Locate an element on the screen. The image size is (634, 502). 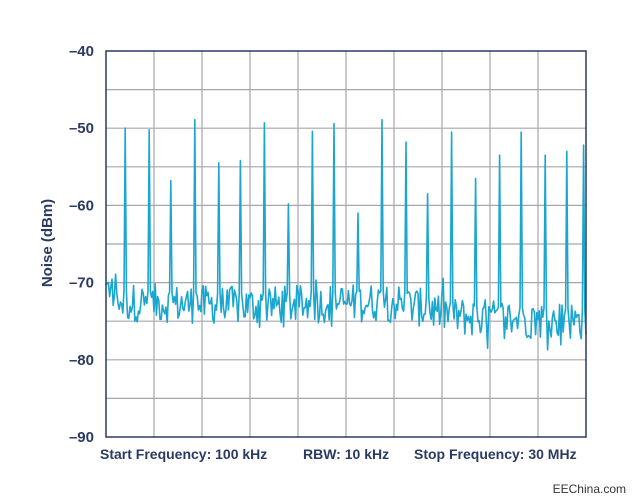
footer-start-frequency: Start Frequency: 100 kHz is located at coordinates (183, 454).